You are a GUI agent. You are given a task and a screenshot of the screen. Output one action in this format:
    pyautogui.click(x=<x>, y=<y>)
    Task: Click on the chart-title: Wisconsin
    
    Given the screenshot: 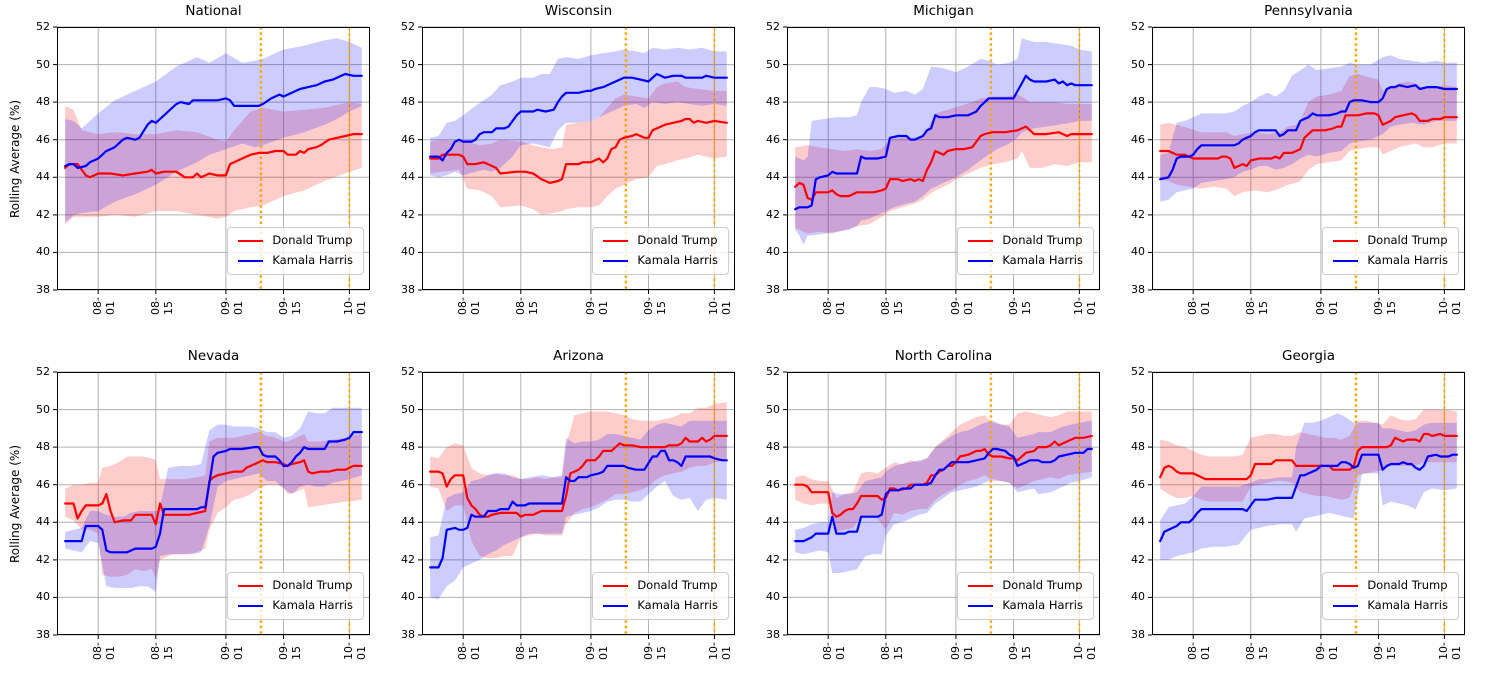 What is the action you would take?
    pyautogui.click(x=578, y=11)
    